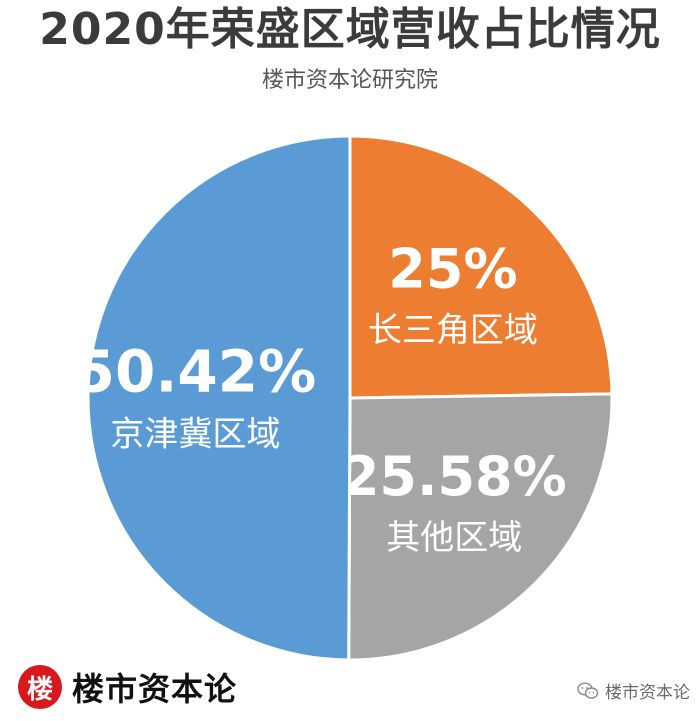 The height and width of the screenshot is (721, 700). I want to click on brand-seal-icon: 楼, so click(40, 687).